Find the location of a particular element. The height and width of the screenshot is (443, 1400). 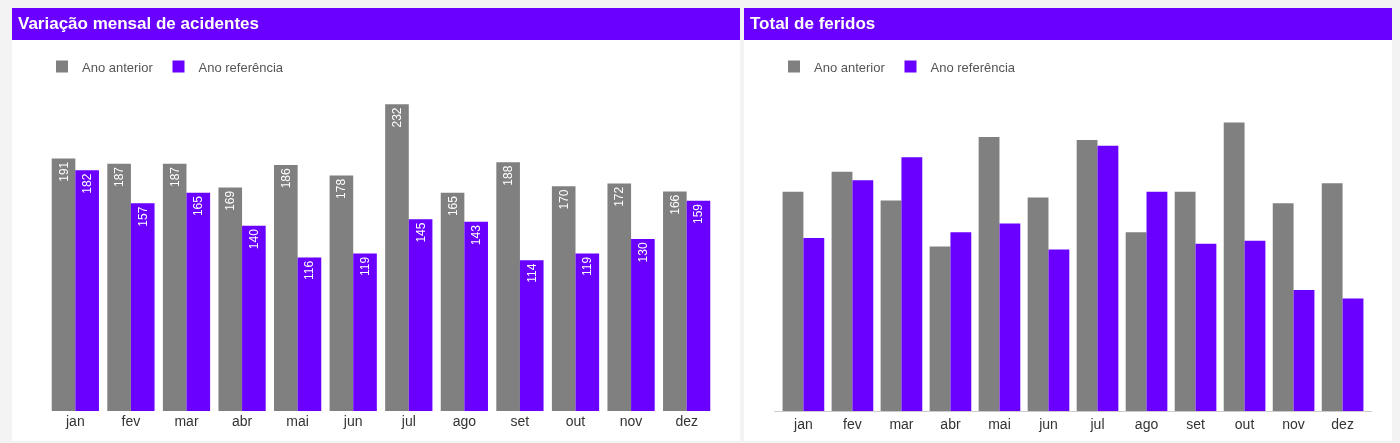

data-label: 159 is located at coordinates (698, 214).